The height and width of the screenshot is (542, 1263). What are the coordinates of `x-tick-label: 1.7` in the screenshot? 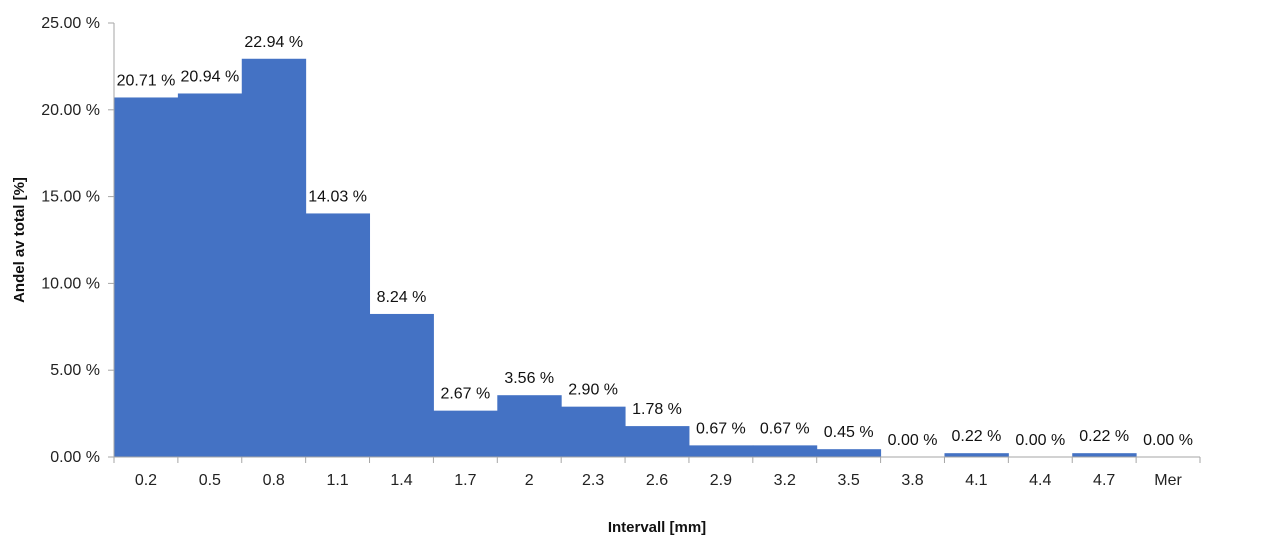 It's located at (465, 480).